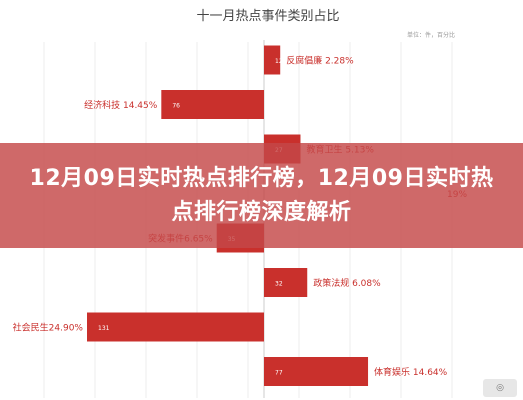 The height and width of the screenshot is (400, 523). I want to click on category-label: 反腐倡廉 2.28%, so click(320, 61).